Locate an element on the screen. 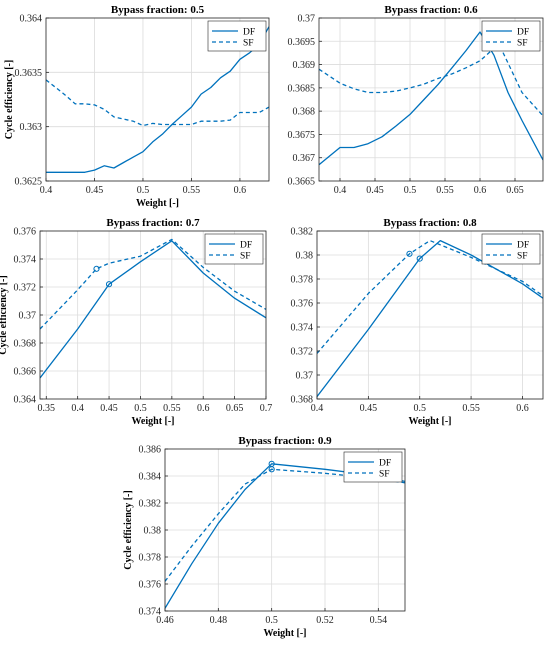 Image resolution: width=550 pixels, height=647 pixels. y-tick-label: 0.367 is located at coordinates (304, 158).